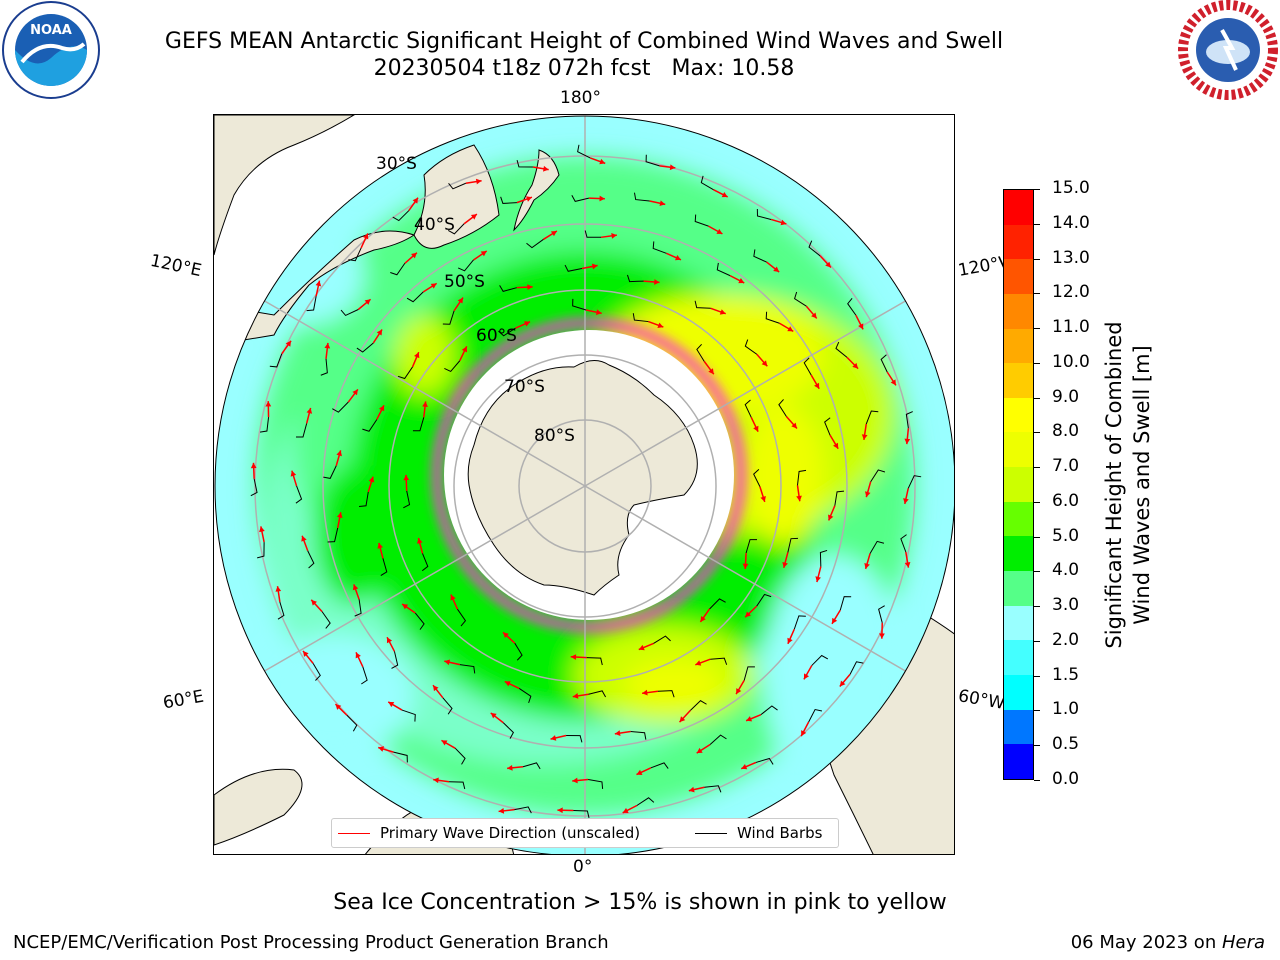 This screenshot has height=960, width=1280. What do you see at coordinates (183, 700) in the screenshot?
I see `lon-label-60e: 60°E` at bounding box center [183, 700].